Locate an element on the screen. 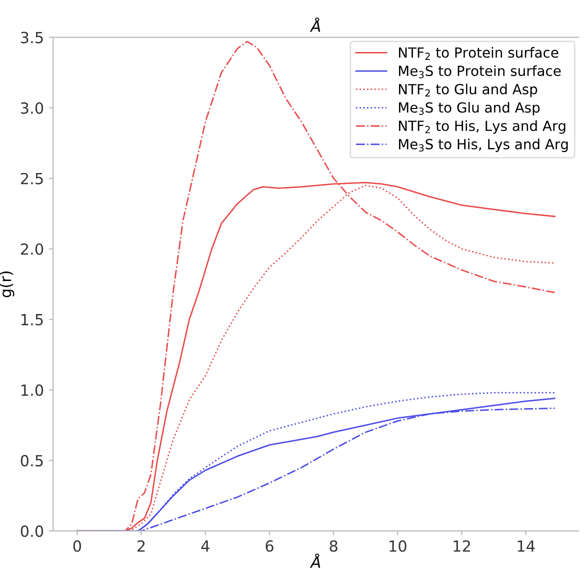 Image resolution: width=584 pixels, height=574 pixels. legend-label: NTF$_{2}$ to His, Lys and Arg is located at coordinates (482, 127).